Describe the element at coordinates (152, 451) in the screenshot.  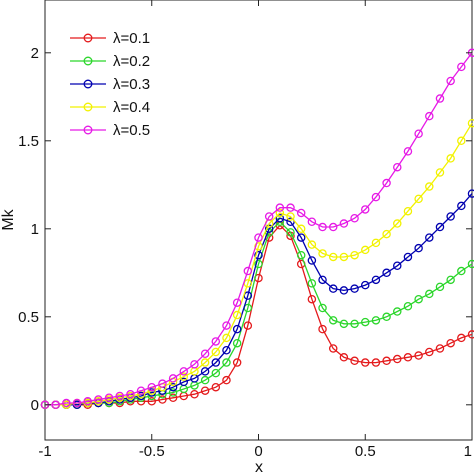
I see `x-tick-label: -0.5` at that location.